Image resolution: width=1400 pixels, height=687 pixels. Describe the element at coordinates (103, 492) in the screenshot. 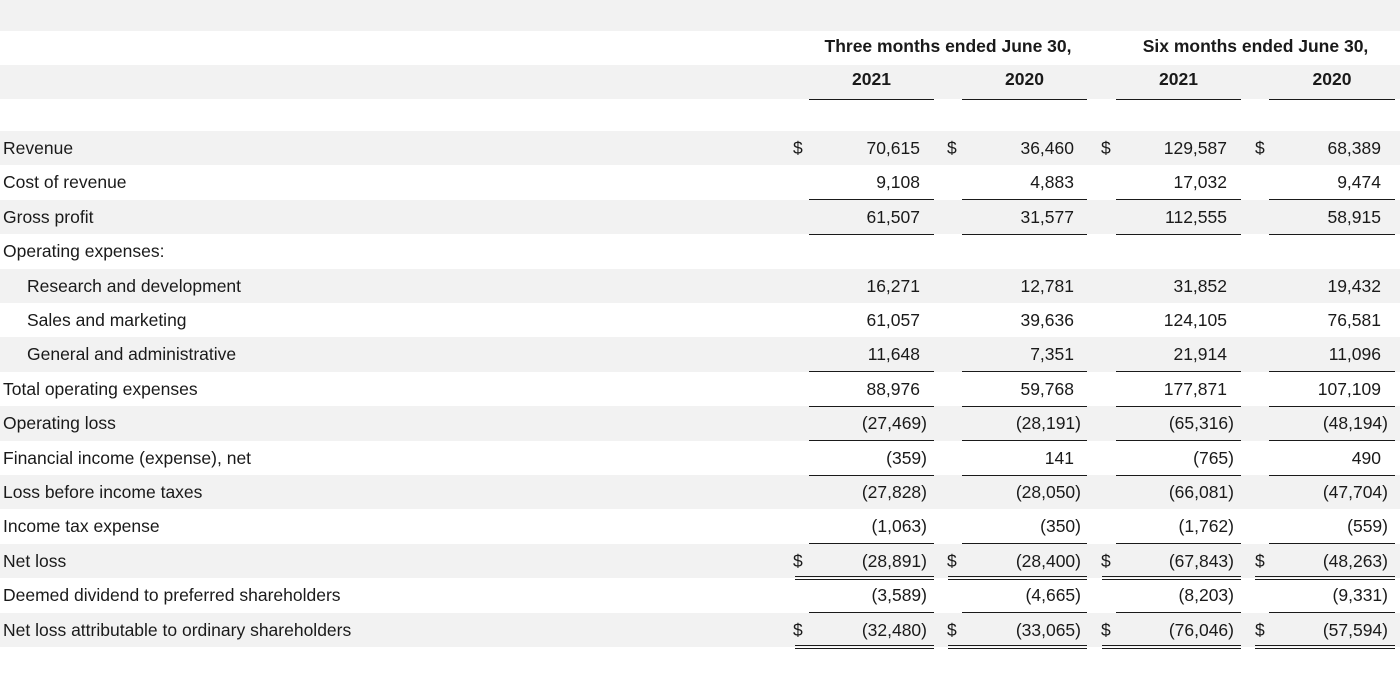

I see `row-label: Loss before income taxes` at that location.